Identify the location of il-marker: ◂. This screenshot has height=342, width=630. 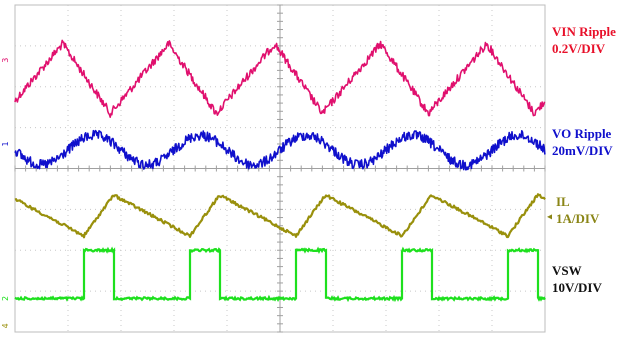
(549, 217).